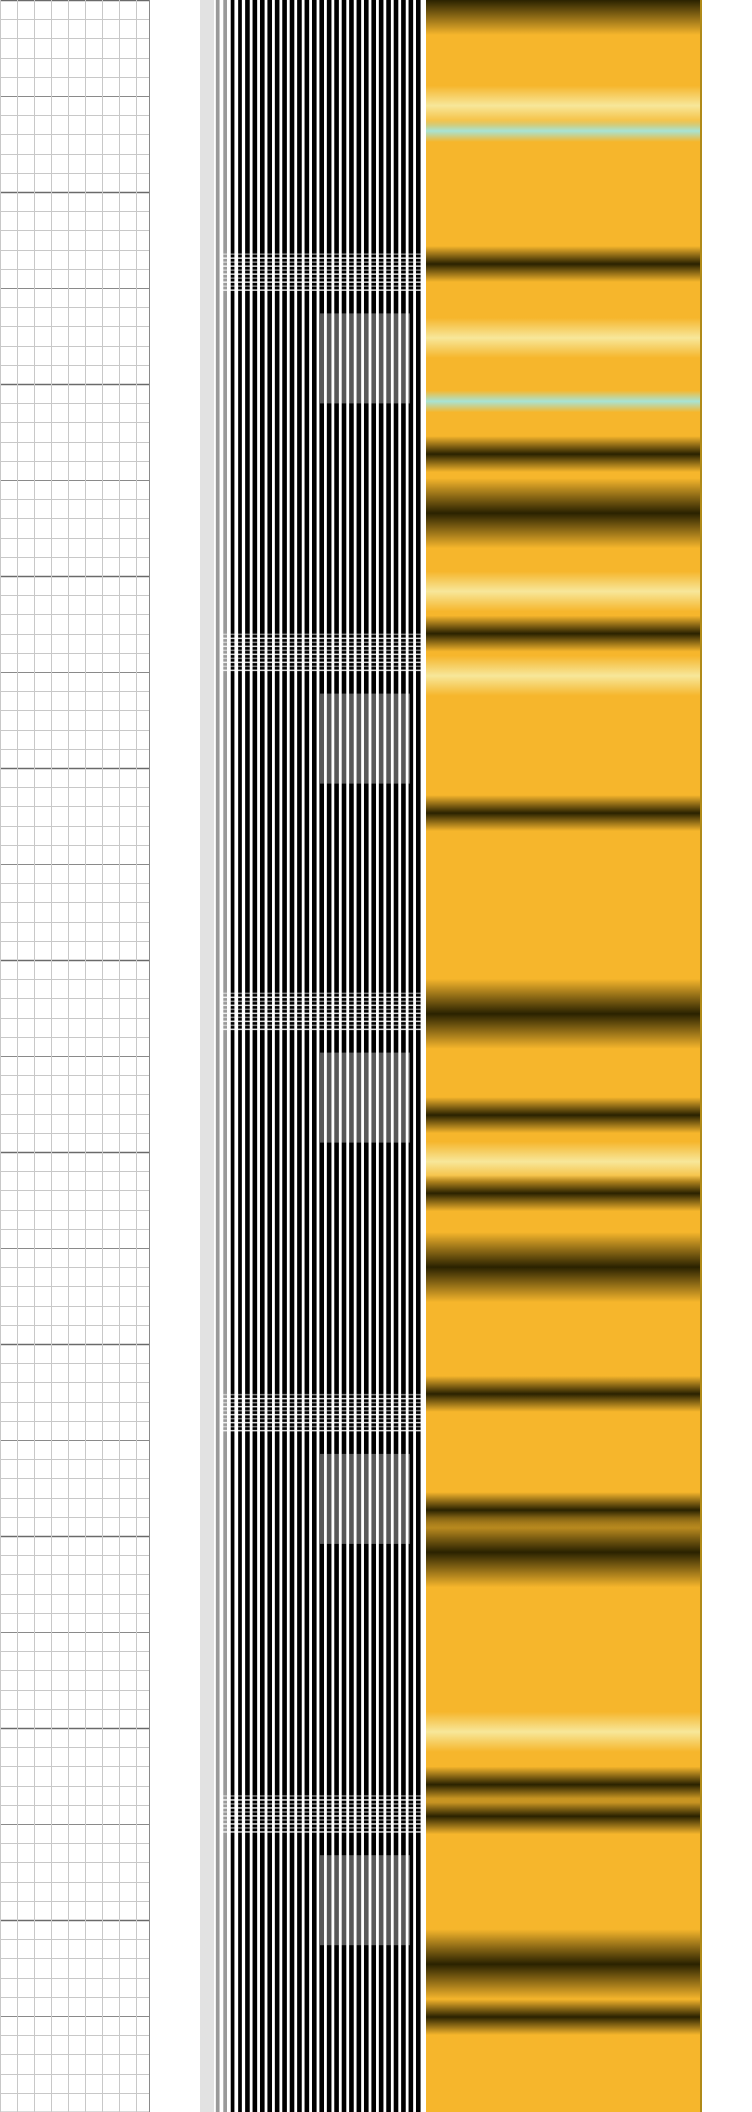 This screenshot has height=2112, width=752. I want to click on image-track-border, so click(701, 1056).